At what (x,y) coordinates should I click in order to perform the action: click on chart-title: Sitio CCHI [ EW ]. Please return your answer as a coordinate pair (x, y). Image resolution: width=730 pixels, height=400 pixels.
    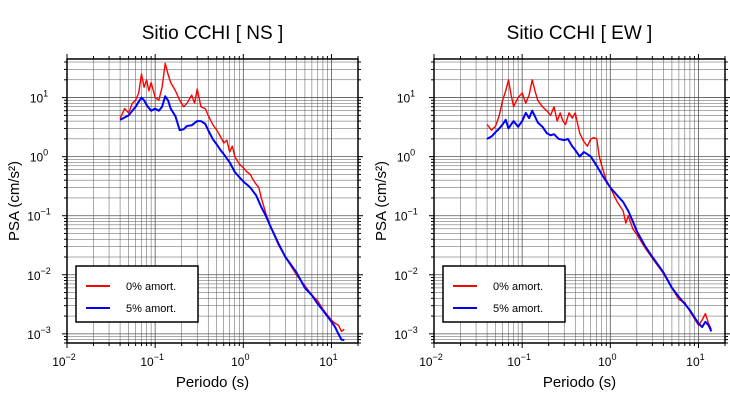
    Looking at the image, I should click on (580, 33).